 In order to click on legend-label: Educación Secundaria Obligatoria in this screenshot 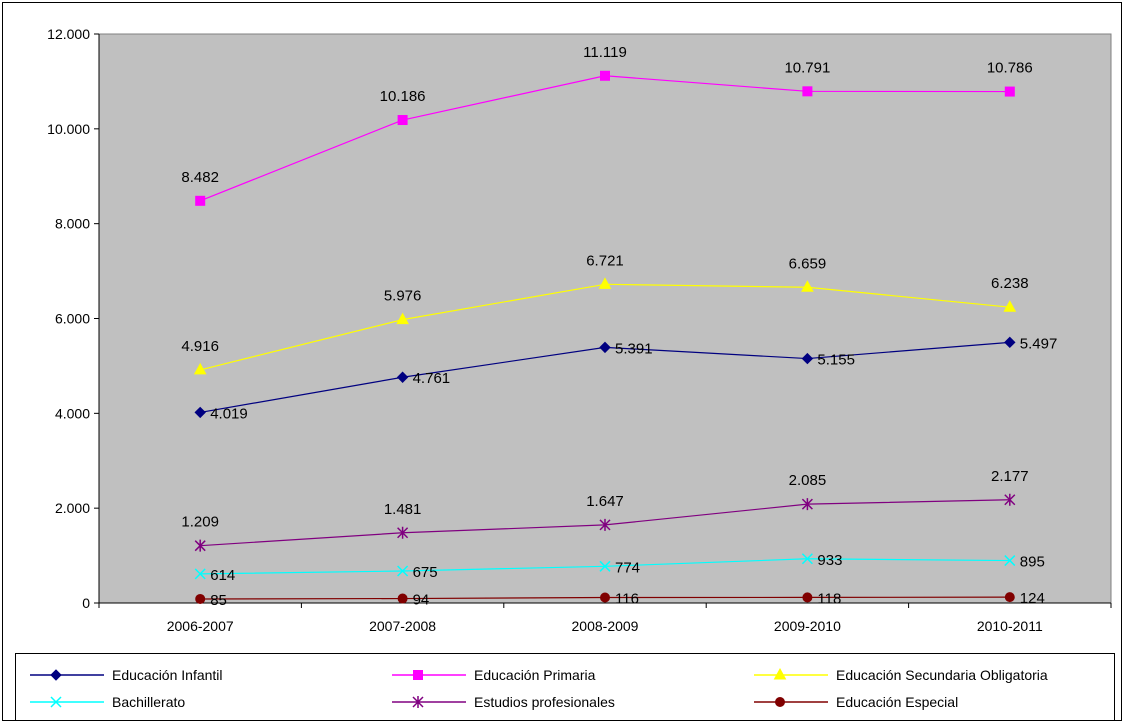, I will do `click(942, 675)`.